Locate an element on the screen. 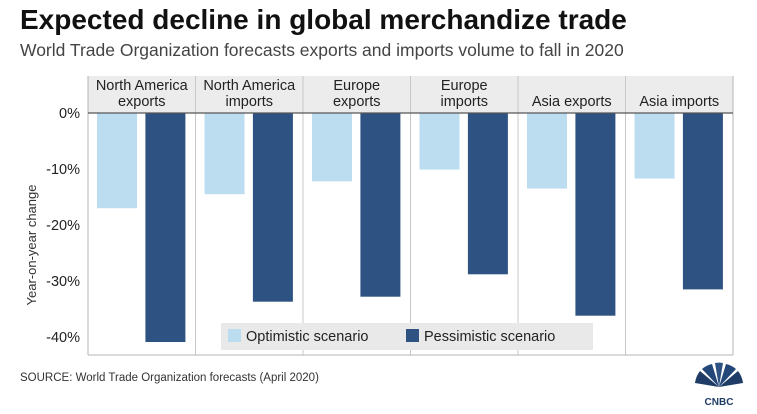  legend-swatch-optimistic is located at coordinates (234, 335).